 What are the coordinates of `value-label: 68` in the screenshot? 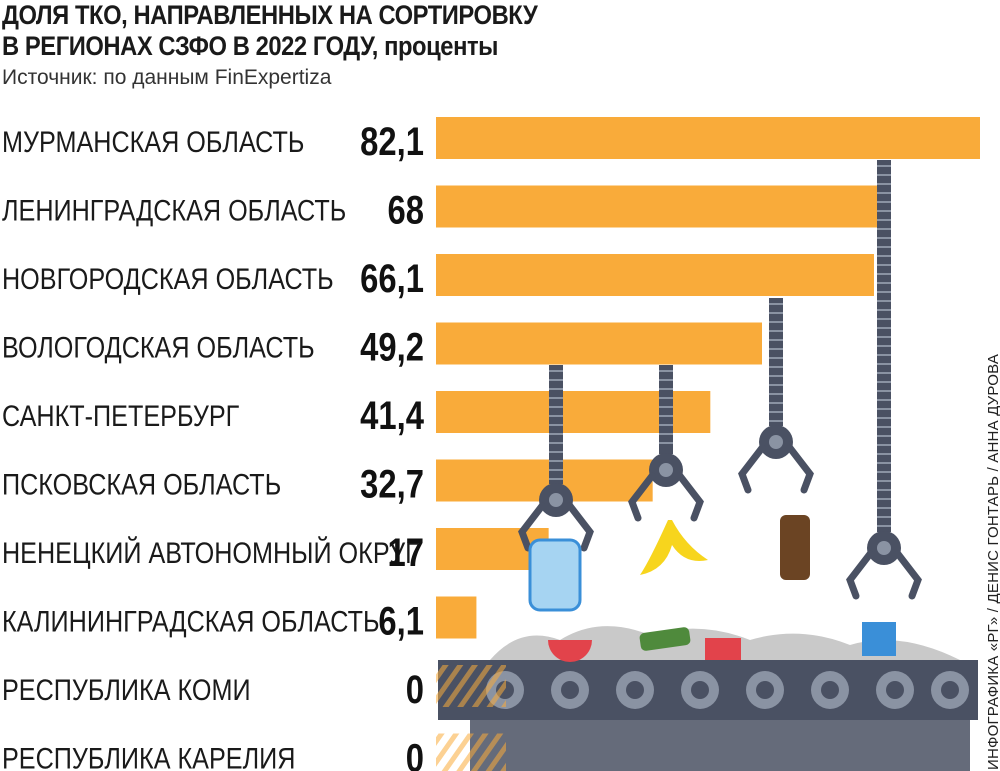 It's located at (406, 209).